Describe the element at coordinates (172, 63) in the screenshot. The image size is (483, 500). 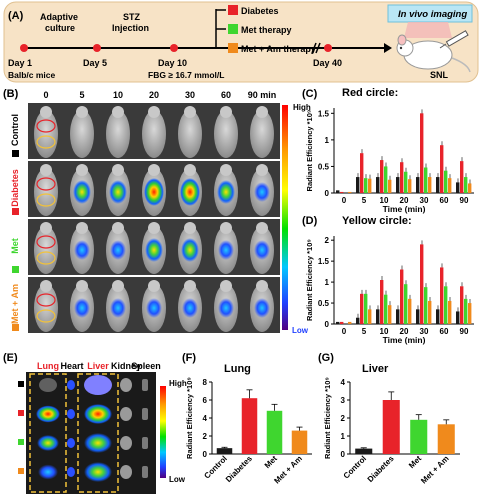
I see `timeline-day10: Day 10` at that location.